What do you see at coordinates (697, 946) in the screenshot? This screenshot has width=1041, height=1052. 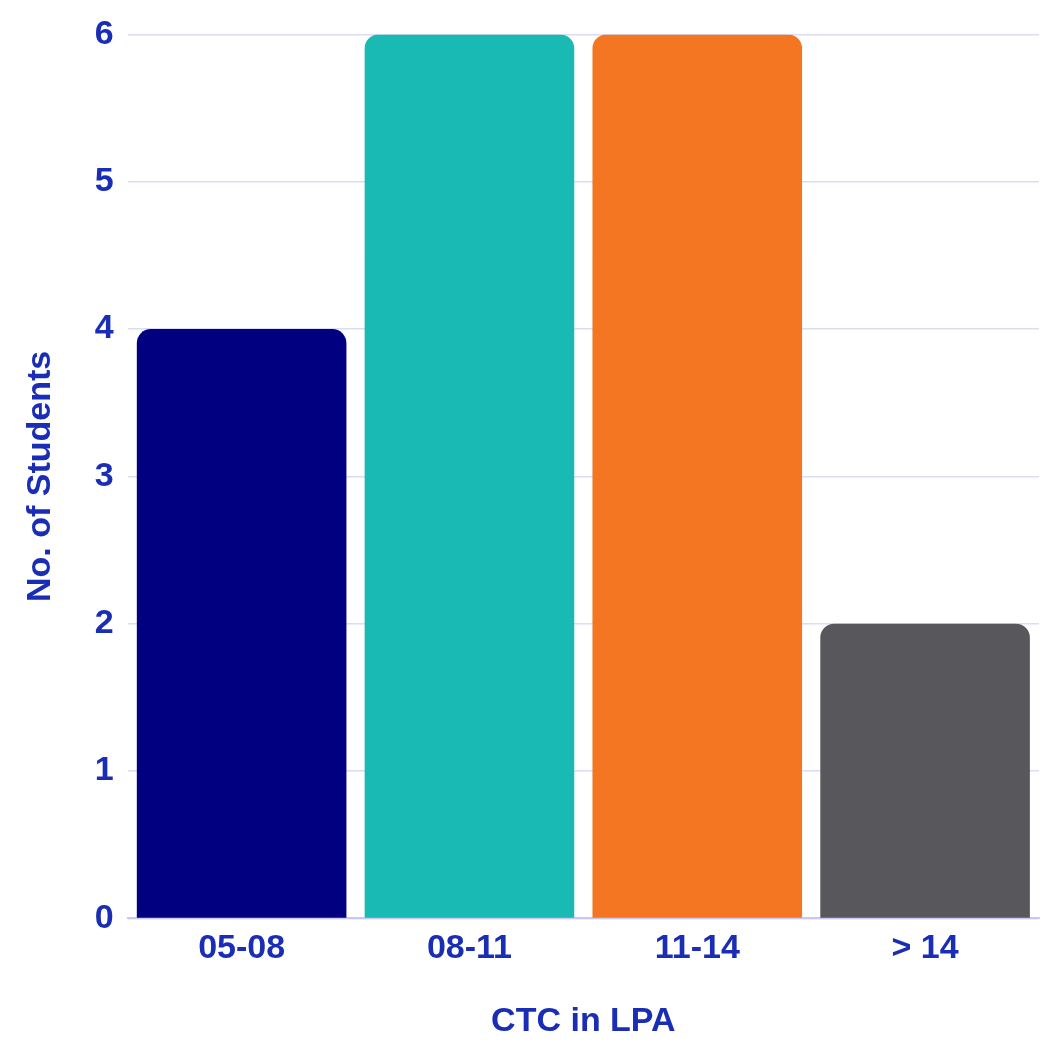 I see `x-tick-label: 11-14` at bounding box center [697, 946].